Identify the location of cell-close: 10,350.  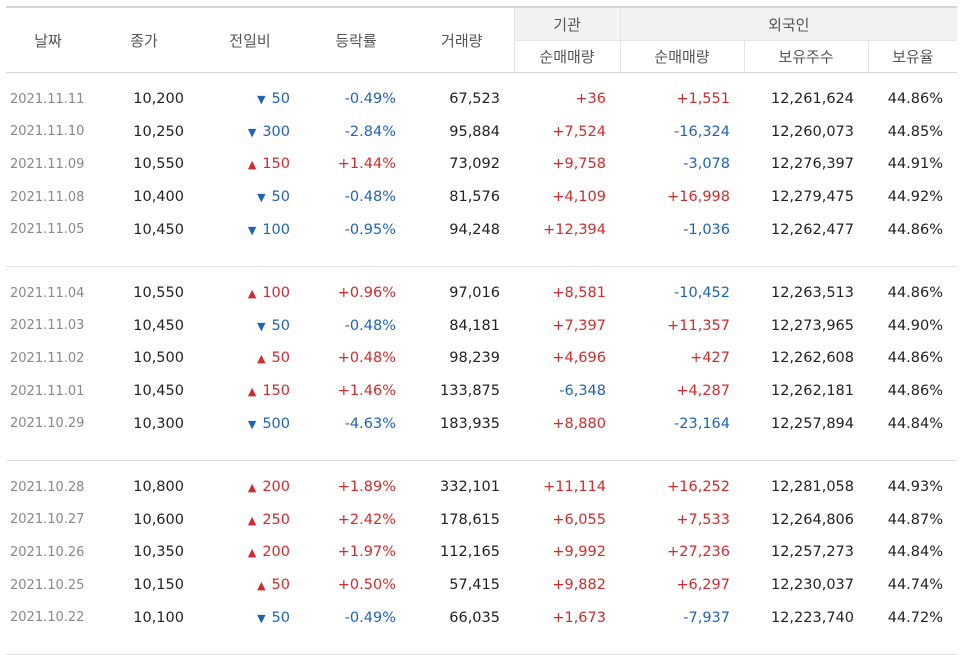
(158, 552).